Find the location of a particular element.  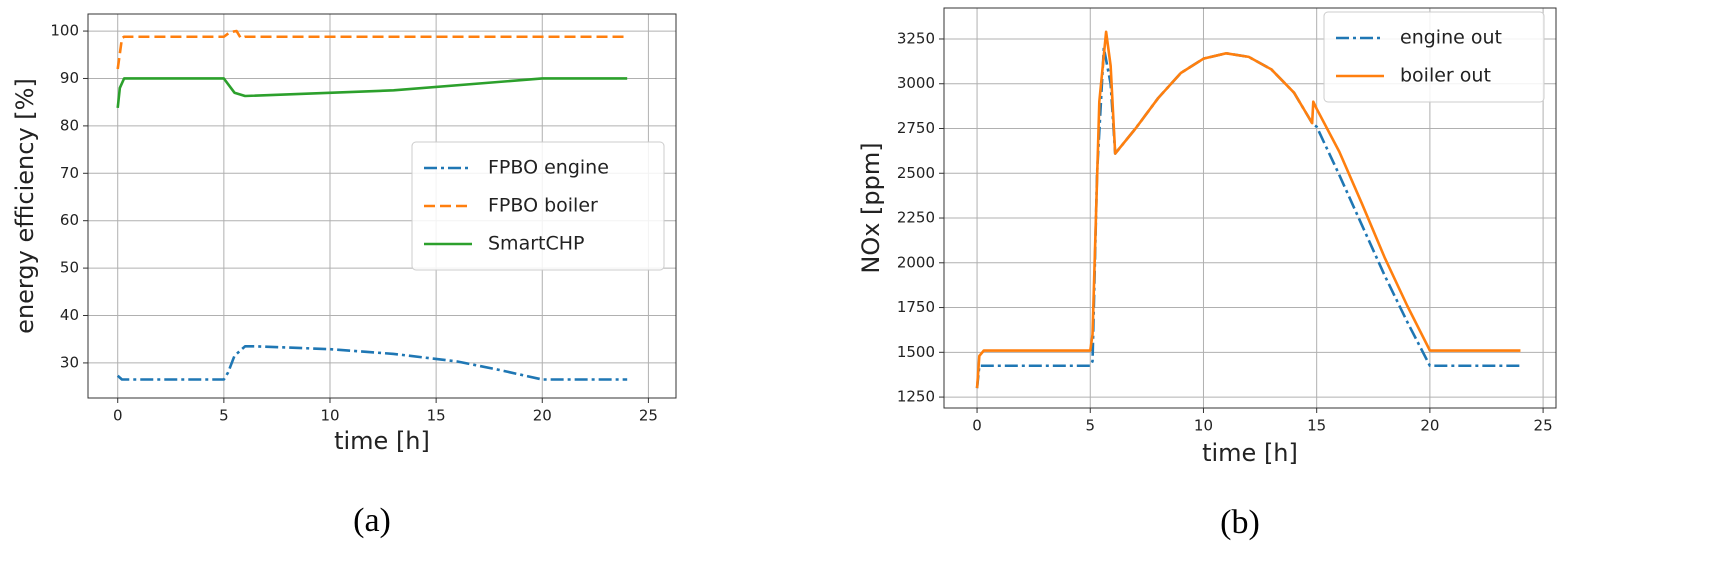

legend-label: SmartCHP is located at coordinates (536, 244).